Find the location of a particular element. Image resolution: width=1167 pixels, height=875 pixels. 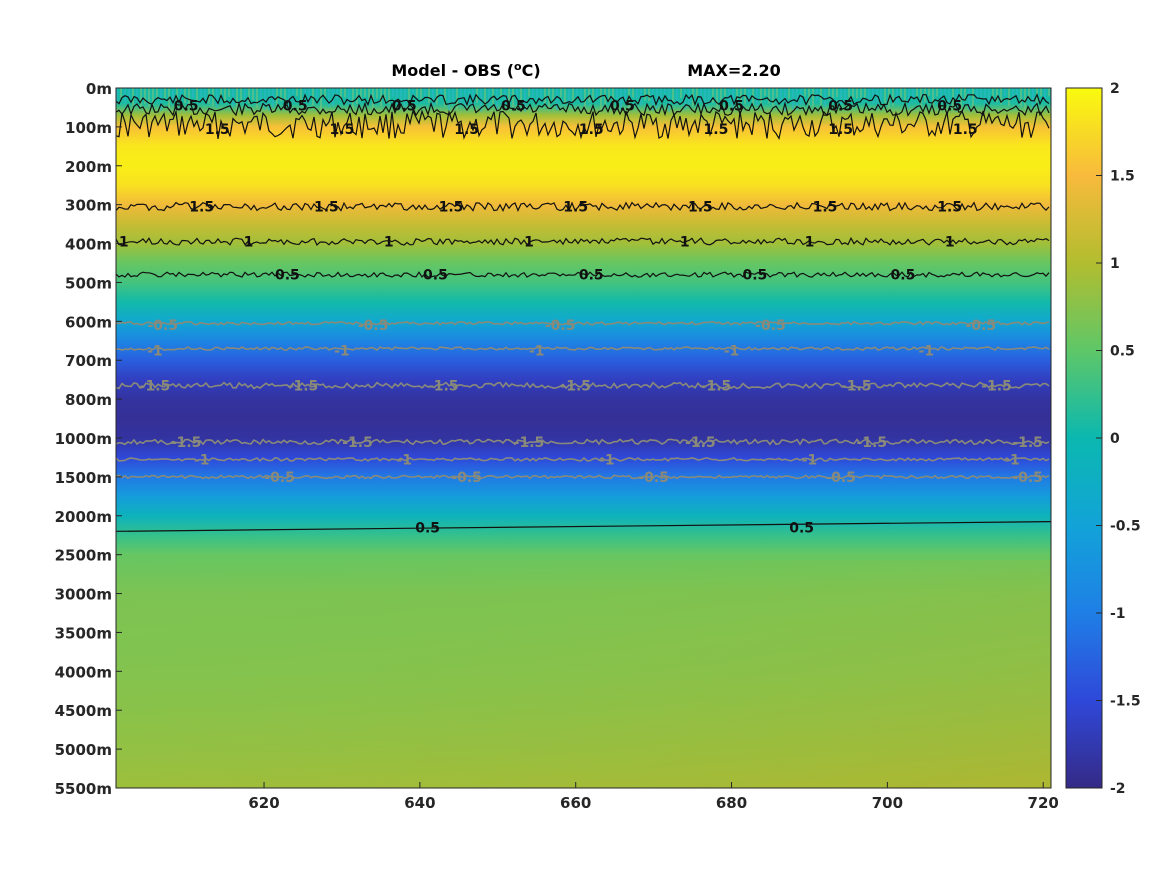

max-label: MAX=2.20 is located at coordinates (734, 70).